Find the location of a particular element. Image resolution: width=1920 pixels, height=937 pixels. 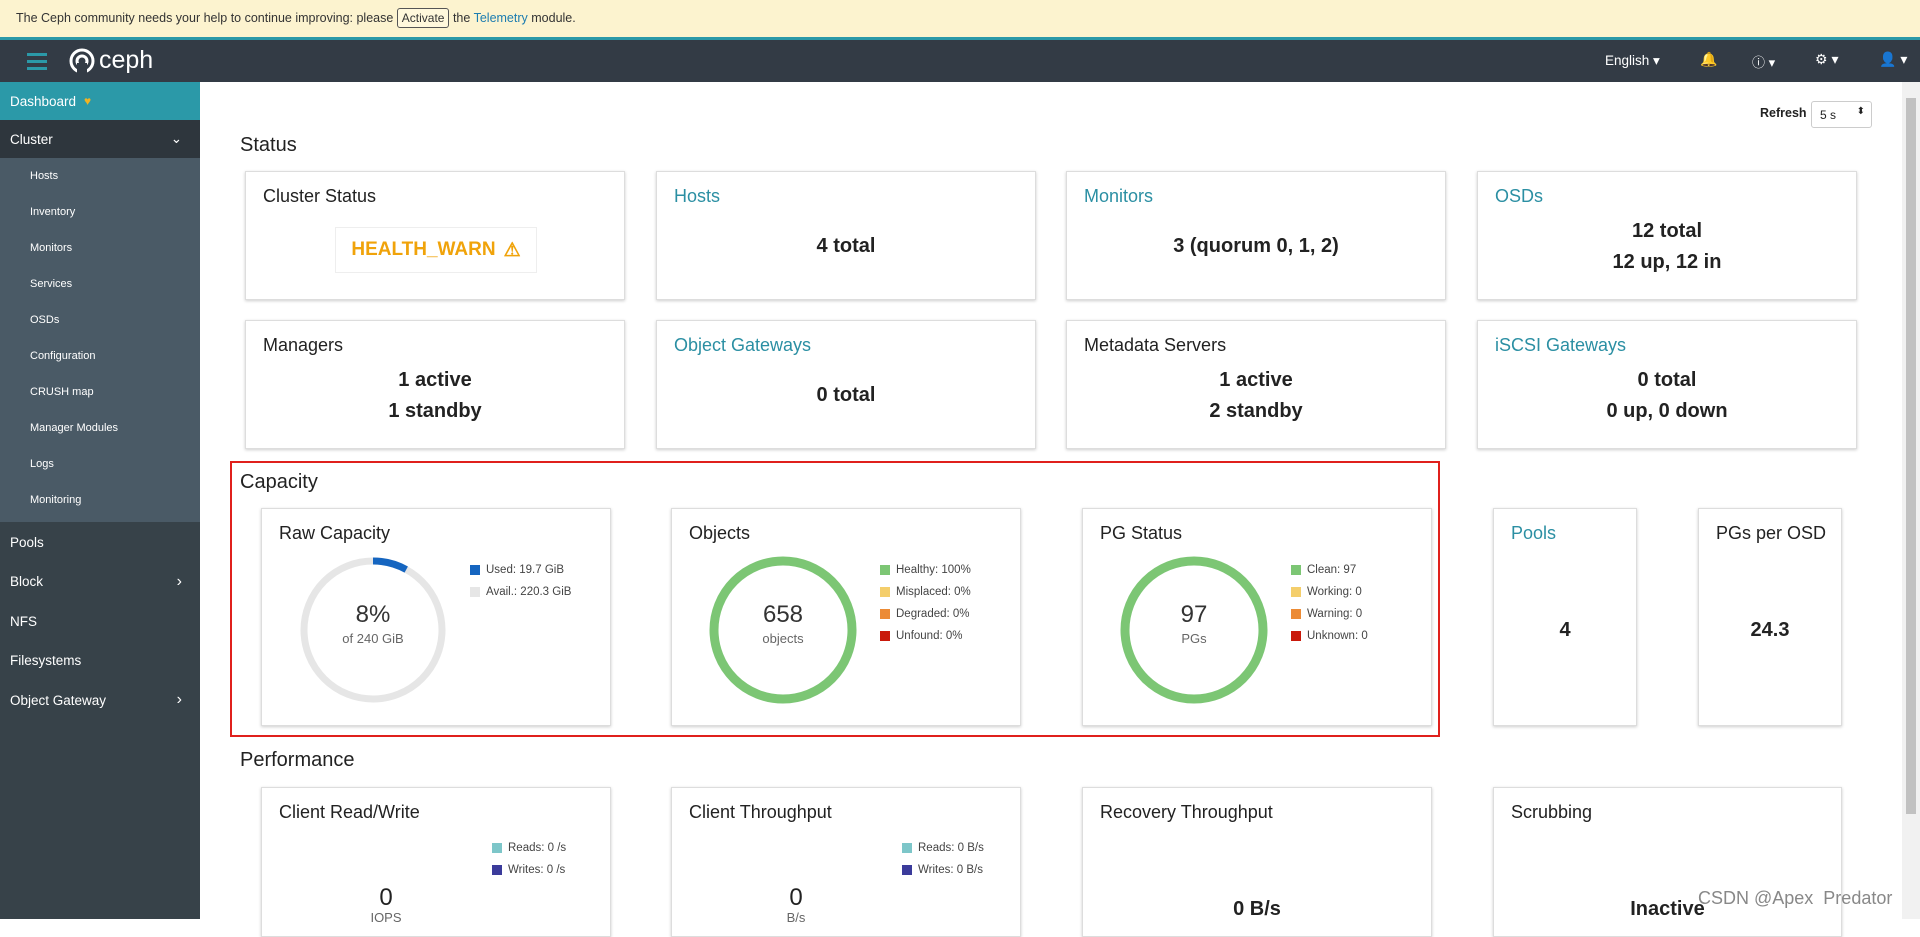

nav-subitem: Monitoring is located at coordinates (100, 500).